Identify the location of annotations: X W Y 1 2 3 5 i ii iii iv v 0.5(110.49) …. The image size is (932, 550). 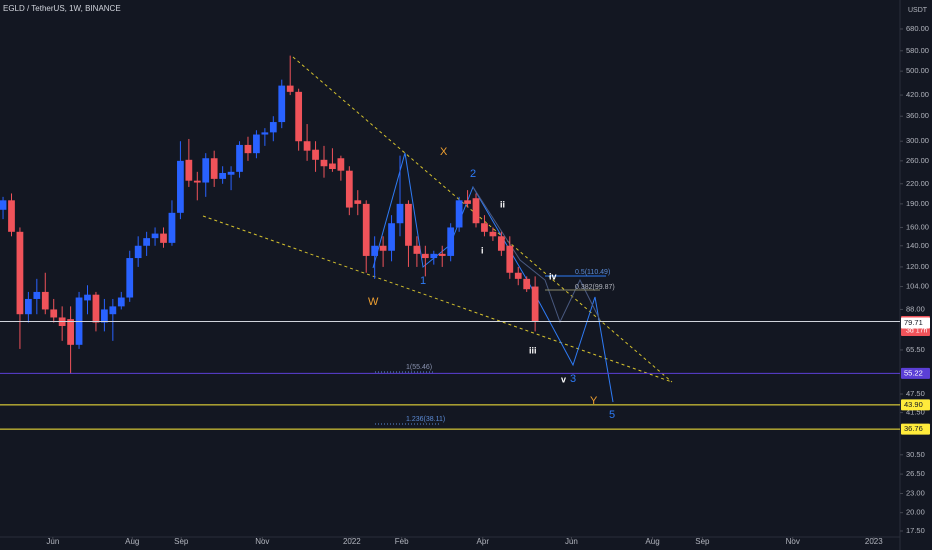
(491, 284).